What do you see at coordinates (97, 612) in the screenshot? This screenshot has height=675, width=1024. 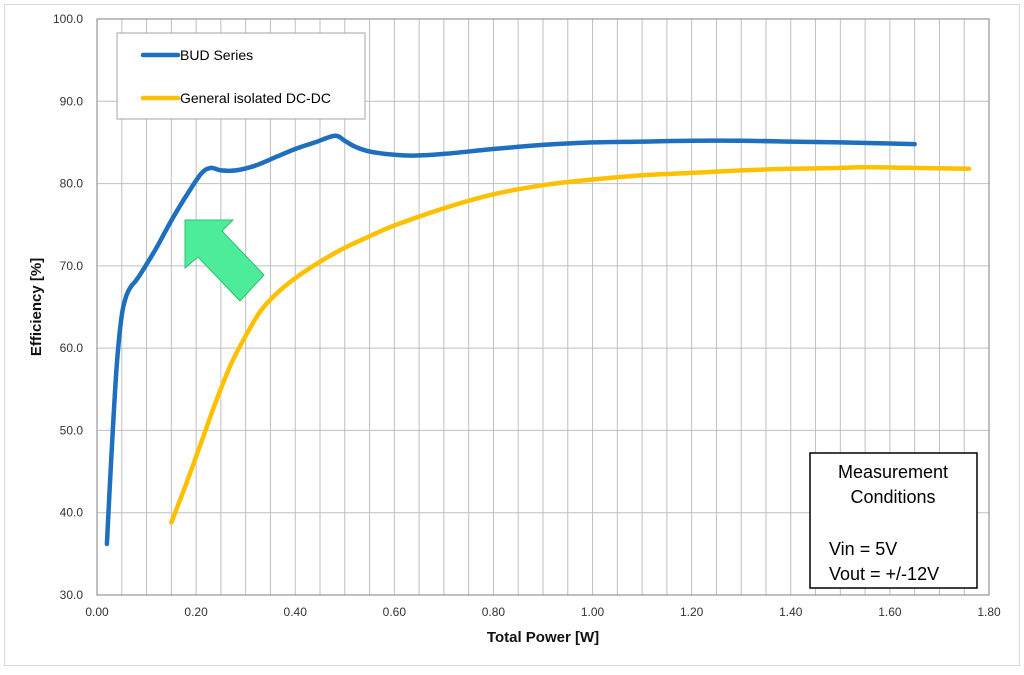 I see `x-tick-label: 0.00` at bounding box center [97, 612].